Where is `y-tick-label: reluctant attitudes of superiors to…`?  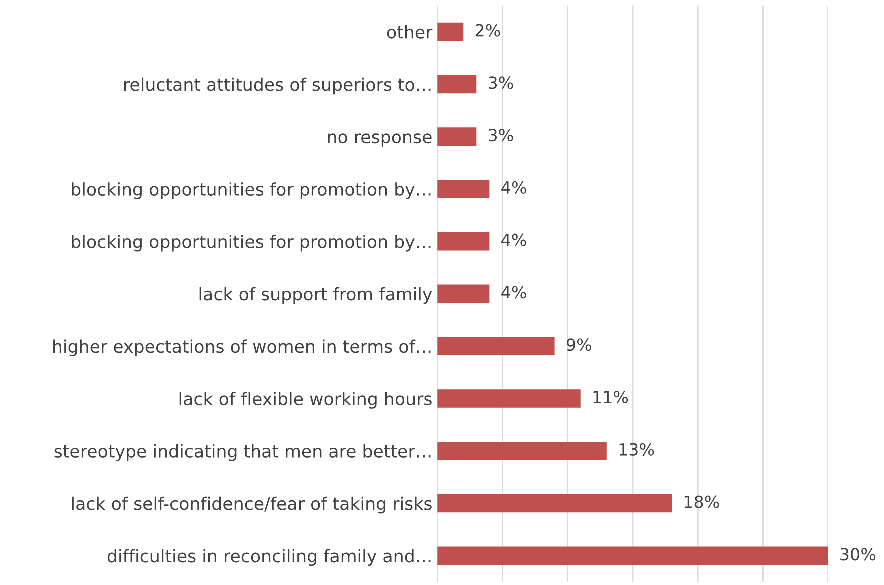 y-tick-label: reluctant attitudes of superiors to… is located at coordinates (277, 86).